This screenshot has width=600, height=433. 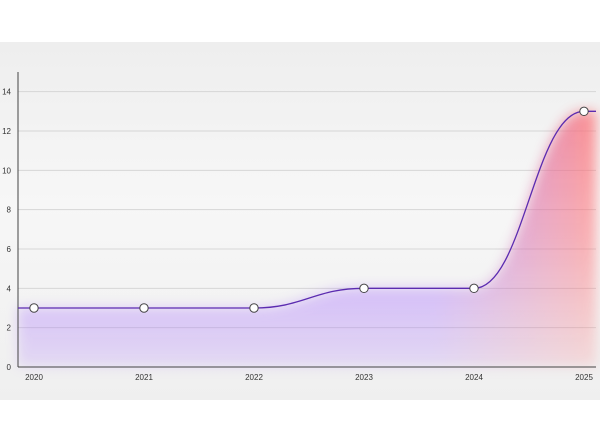 I want to click on y-tick-label: 10, so click(x=6, y=170).